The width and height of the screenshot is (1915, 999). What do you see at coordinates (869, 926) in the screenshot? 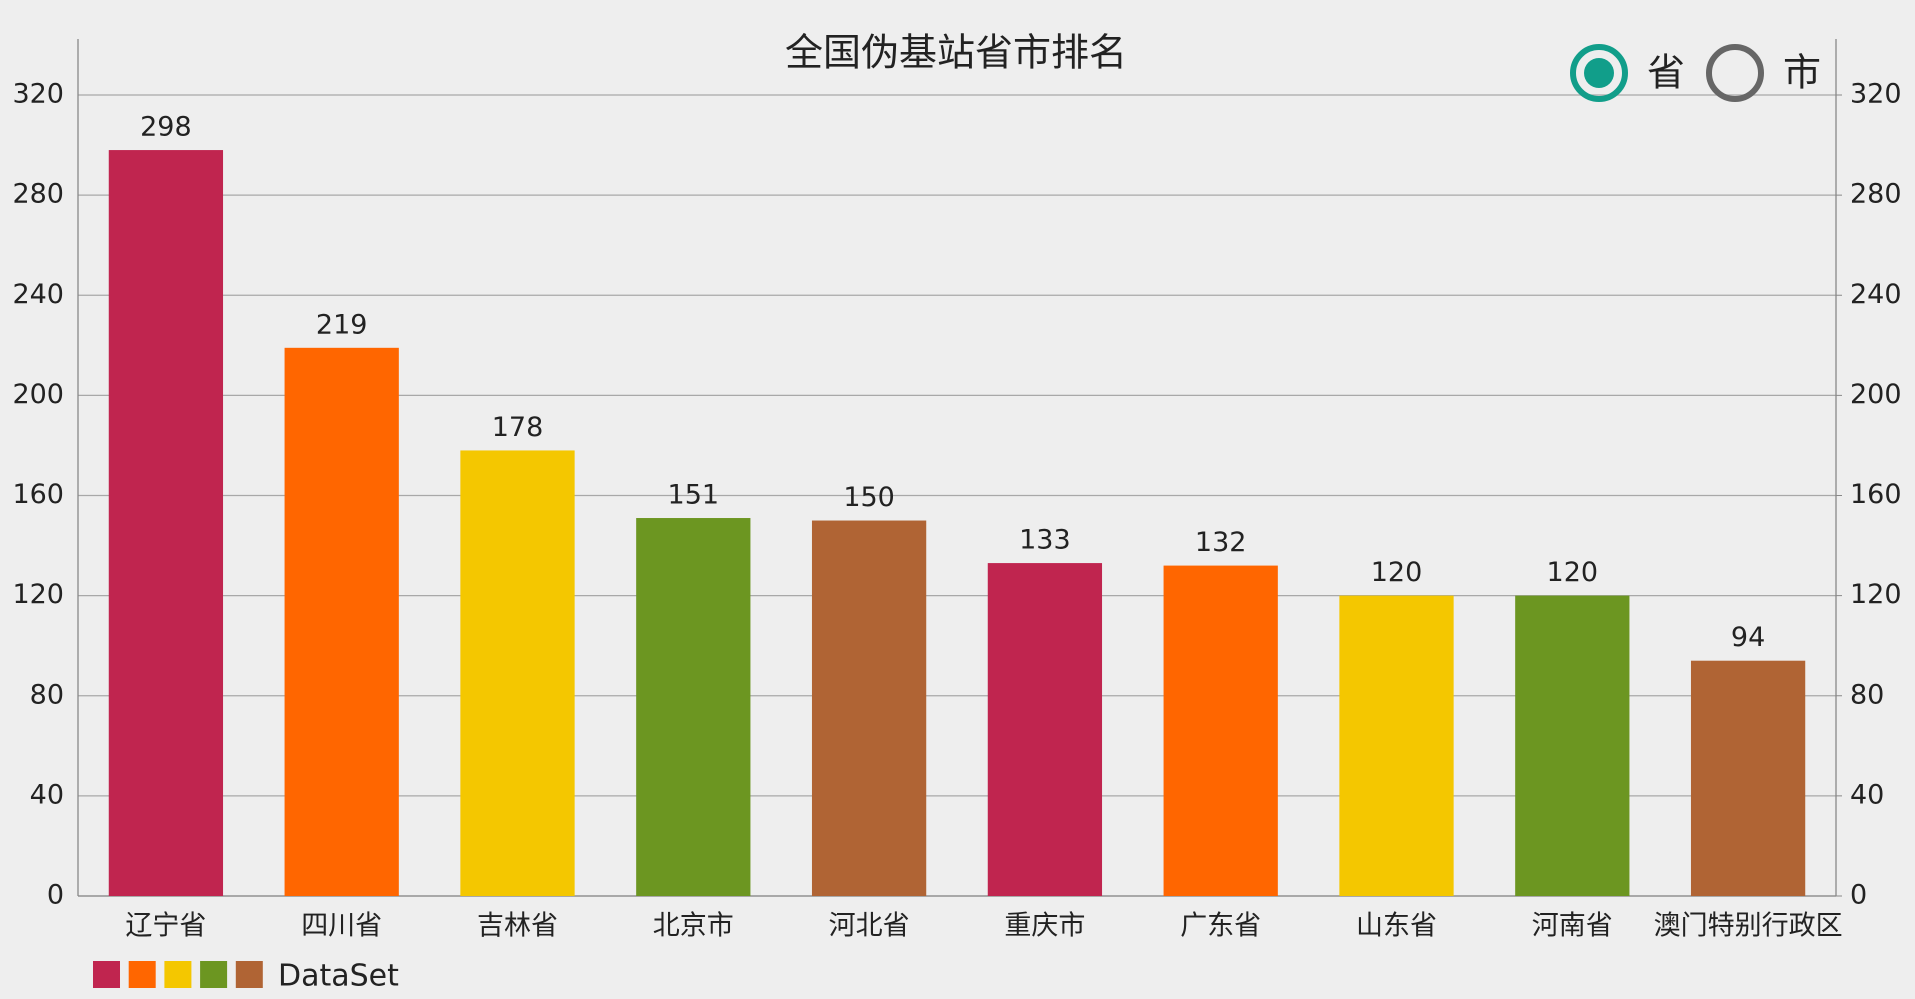
I see `x-tick-label: 河北省` at bounding box center [869, 926].